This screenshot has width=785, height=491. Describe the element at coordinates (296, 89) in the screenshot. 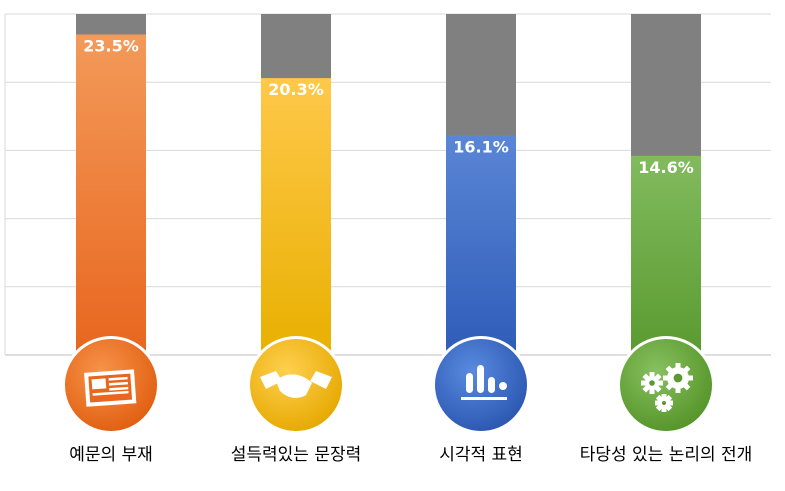

I see `data-label: 20.3%` at that location.